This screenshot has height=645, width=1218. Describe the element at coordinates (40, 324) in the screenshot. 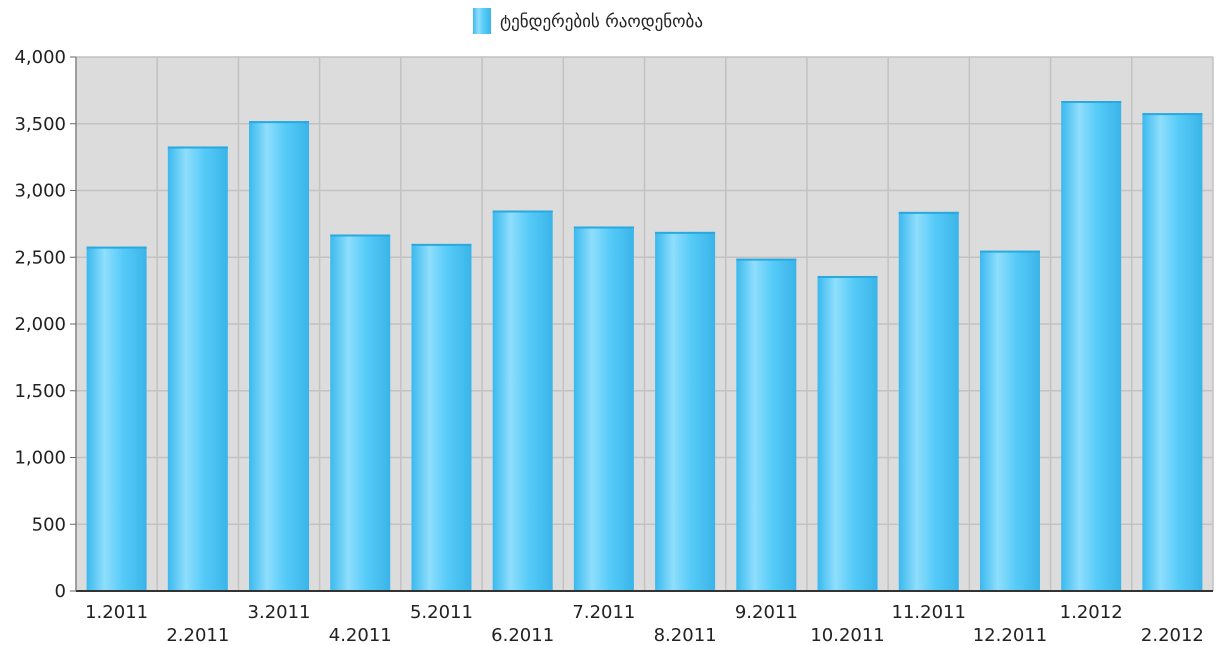

I see `y-tick-label: 2,000` at that location.